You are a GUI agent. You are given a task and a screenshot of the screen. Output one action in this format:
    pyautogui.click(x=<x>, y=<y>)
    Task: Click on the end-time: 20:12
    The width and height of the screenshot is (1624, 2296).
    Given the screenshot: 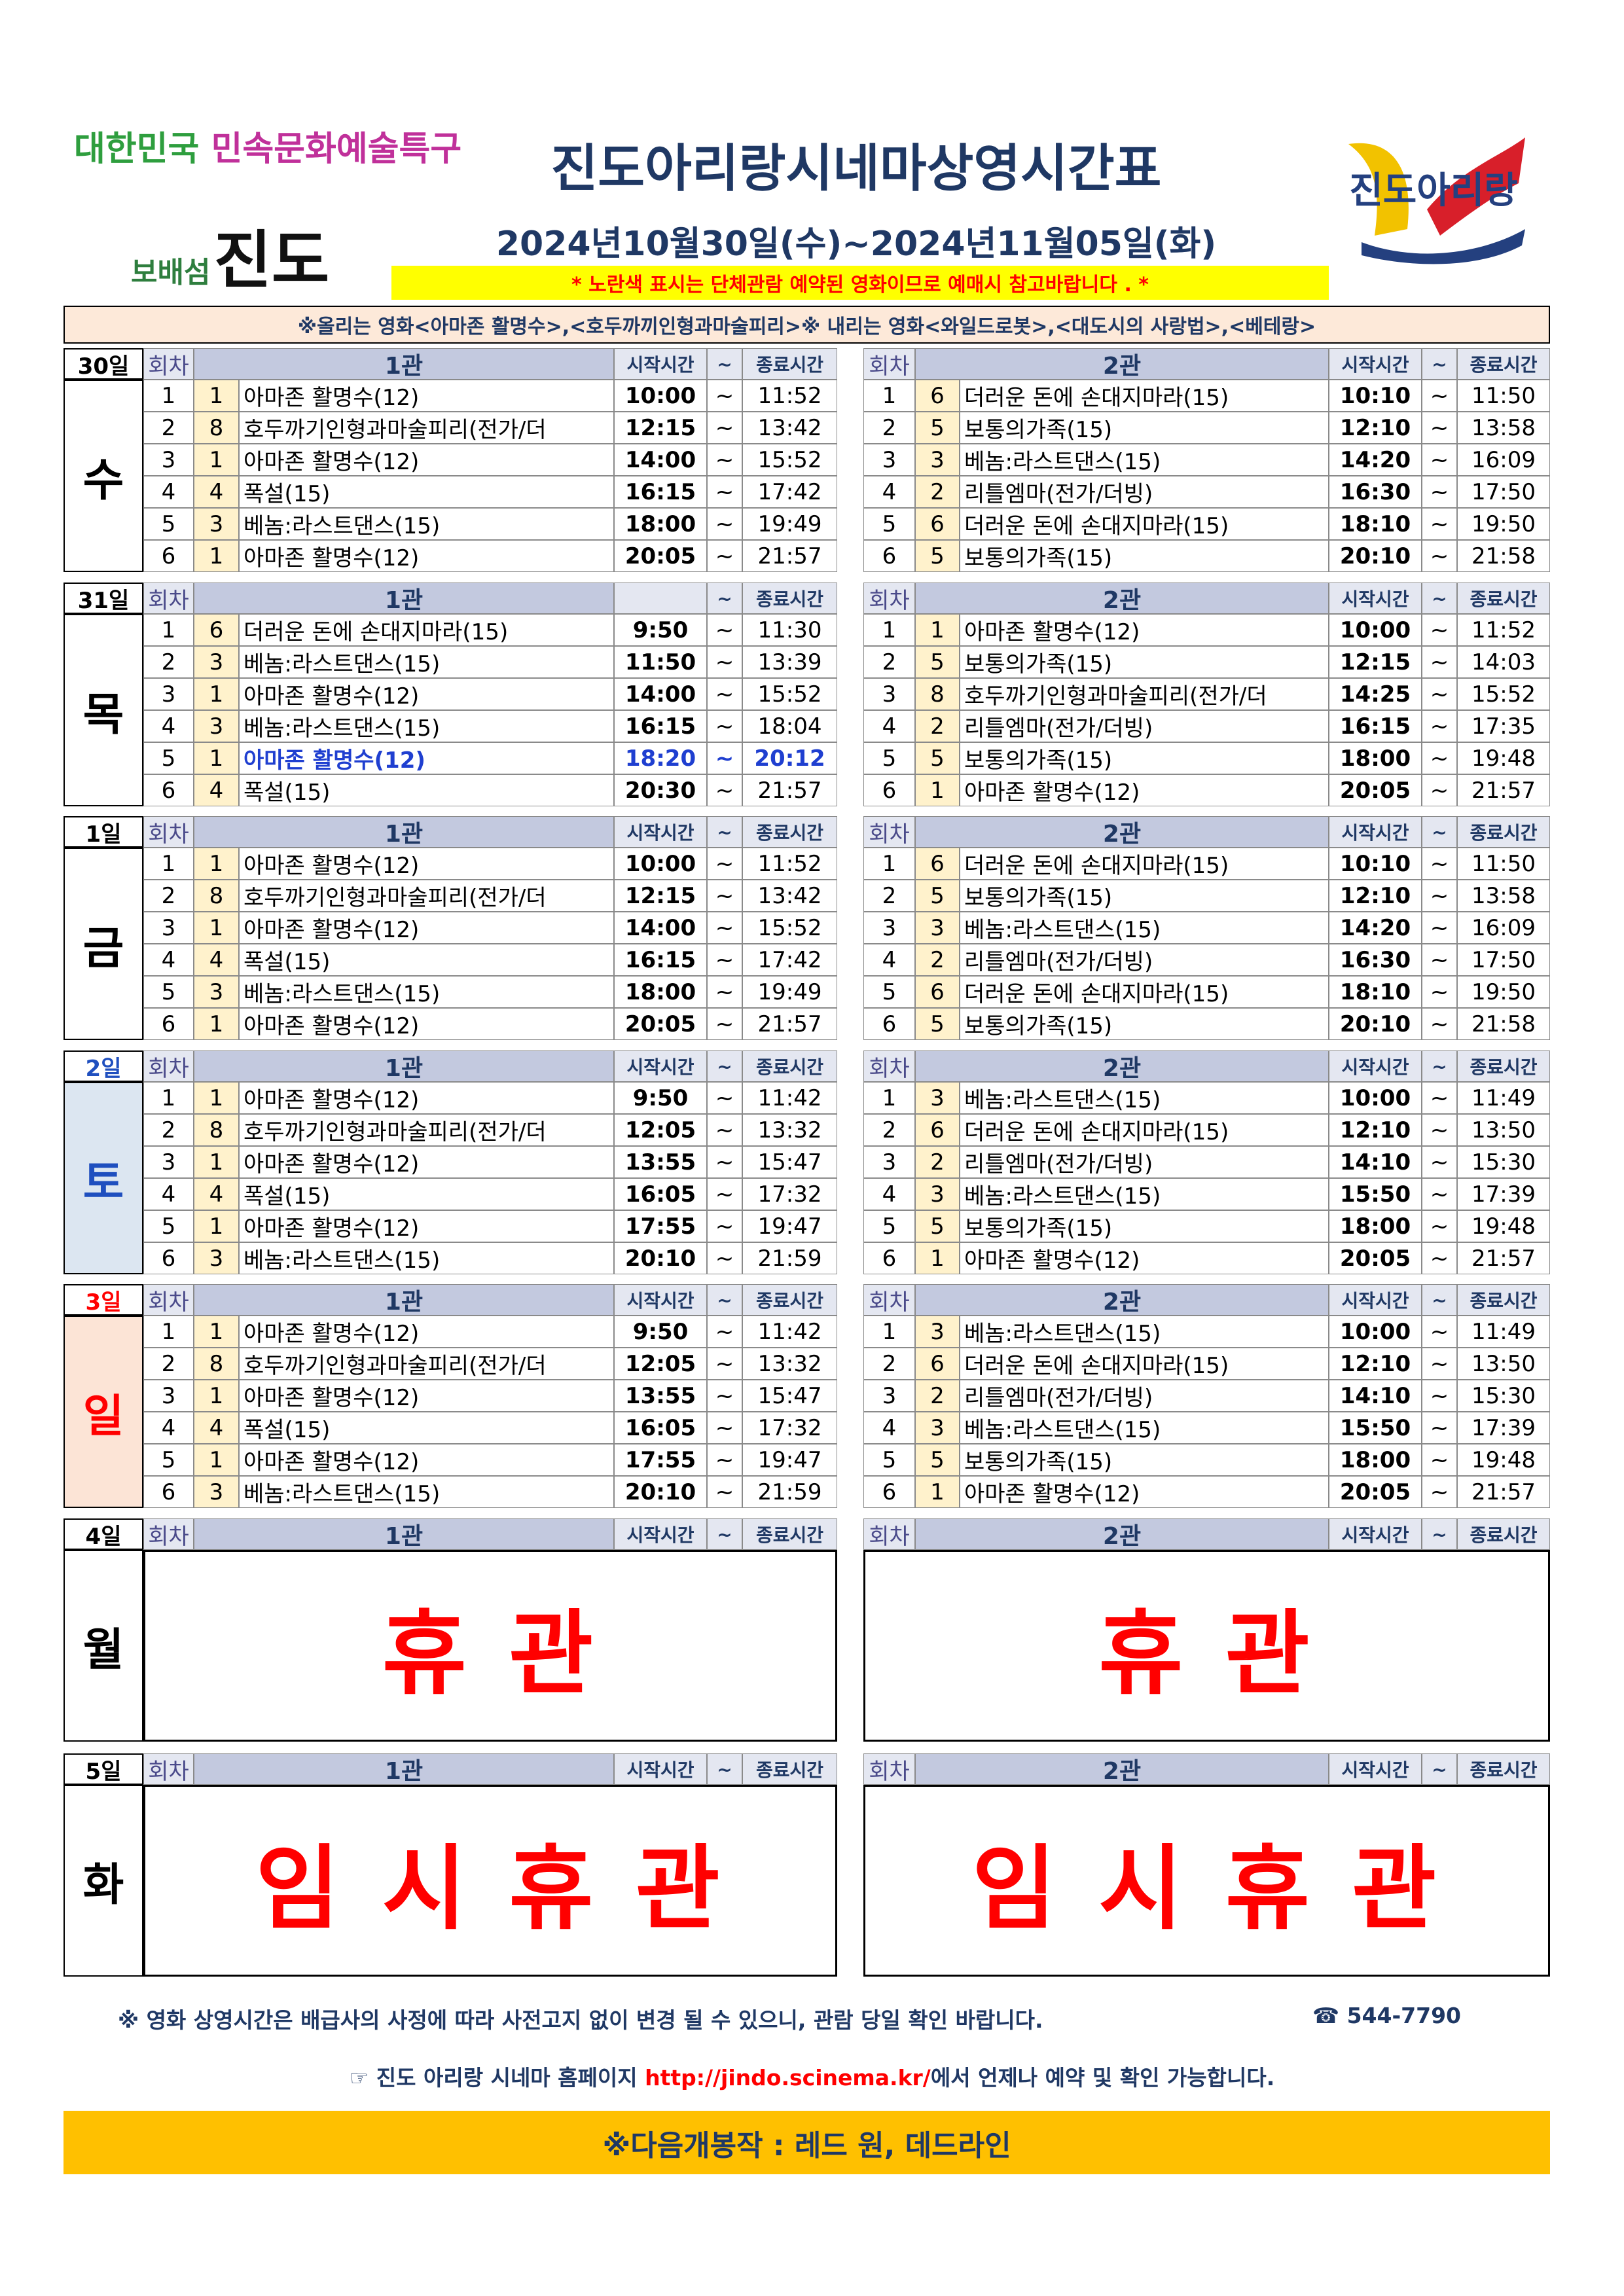 What is the action you would take?
    pyautogui.click(x=789, y=758)
    